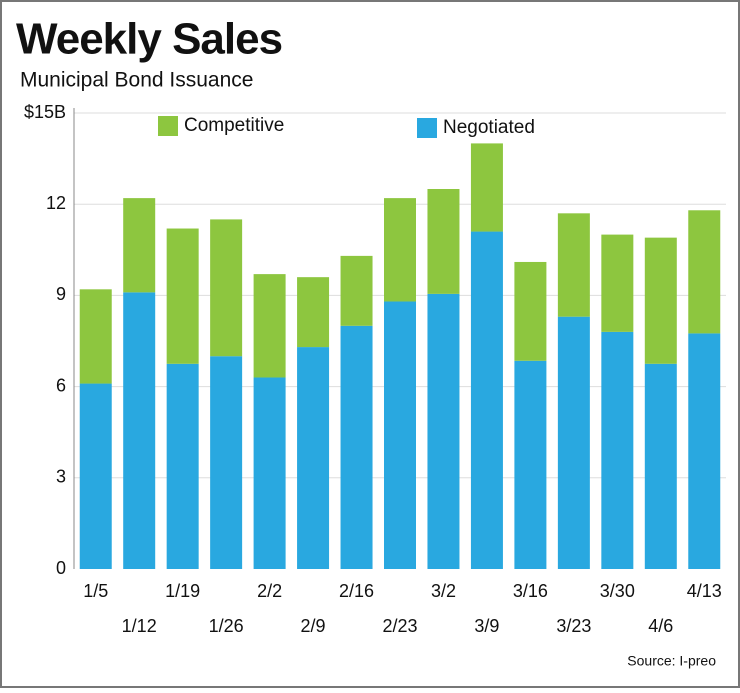 Image resolution: width=740 pixels, height=693 pixels. Describe the element at coordinates (56, 203) in the screenshot. I see `y-tick-label: 12` at that location.